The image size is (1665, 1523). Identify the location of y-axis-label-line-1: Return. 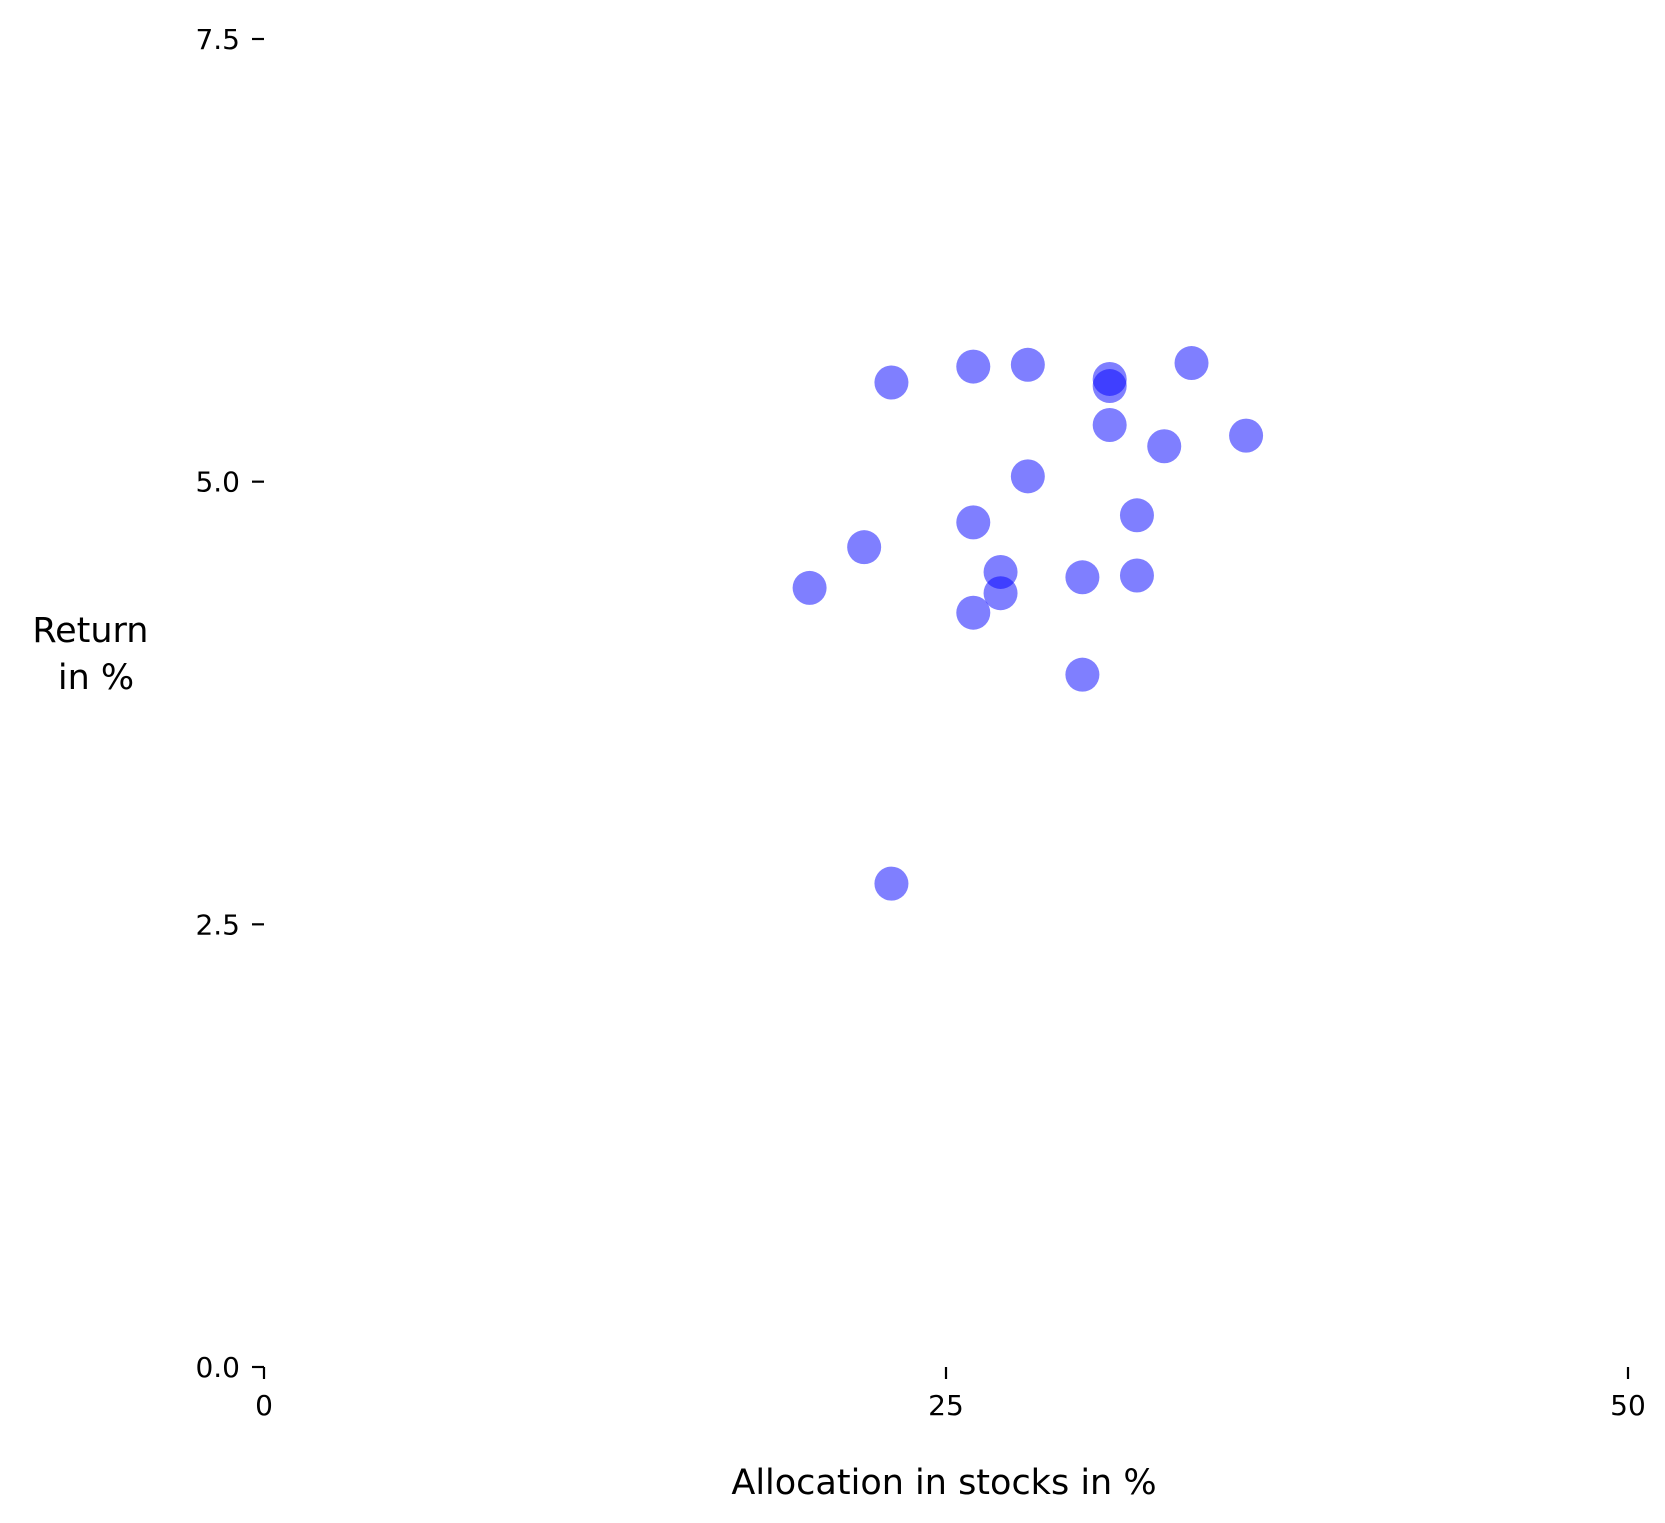
(90, 631).